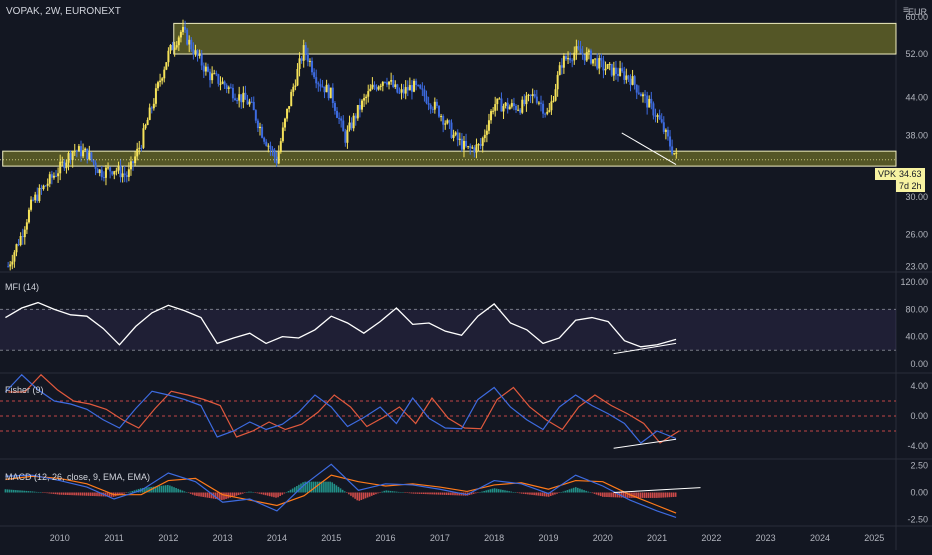 The height and width of the screenshot is (555, 932). Describe the element at coordinates (341, 494) in the screenshot. I see `macd-signal-line` at that location.